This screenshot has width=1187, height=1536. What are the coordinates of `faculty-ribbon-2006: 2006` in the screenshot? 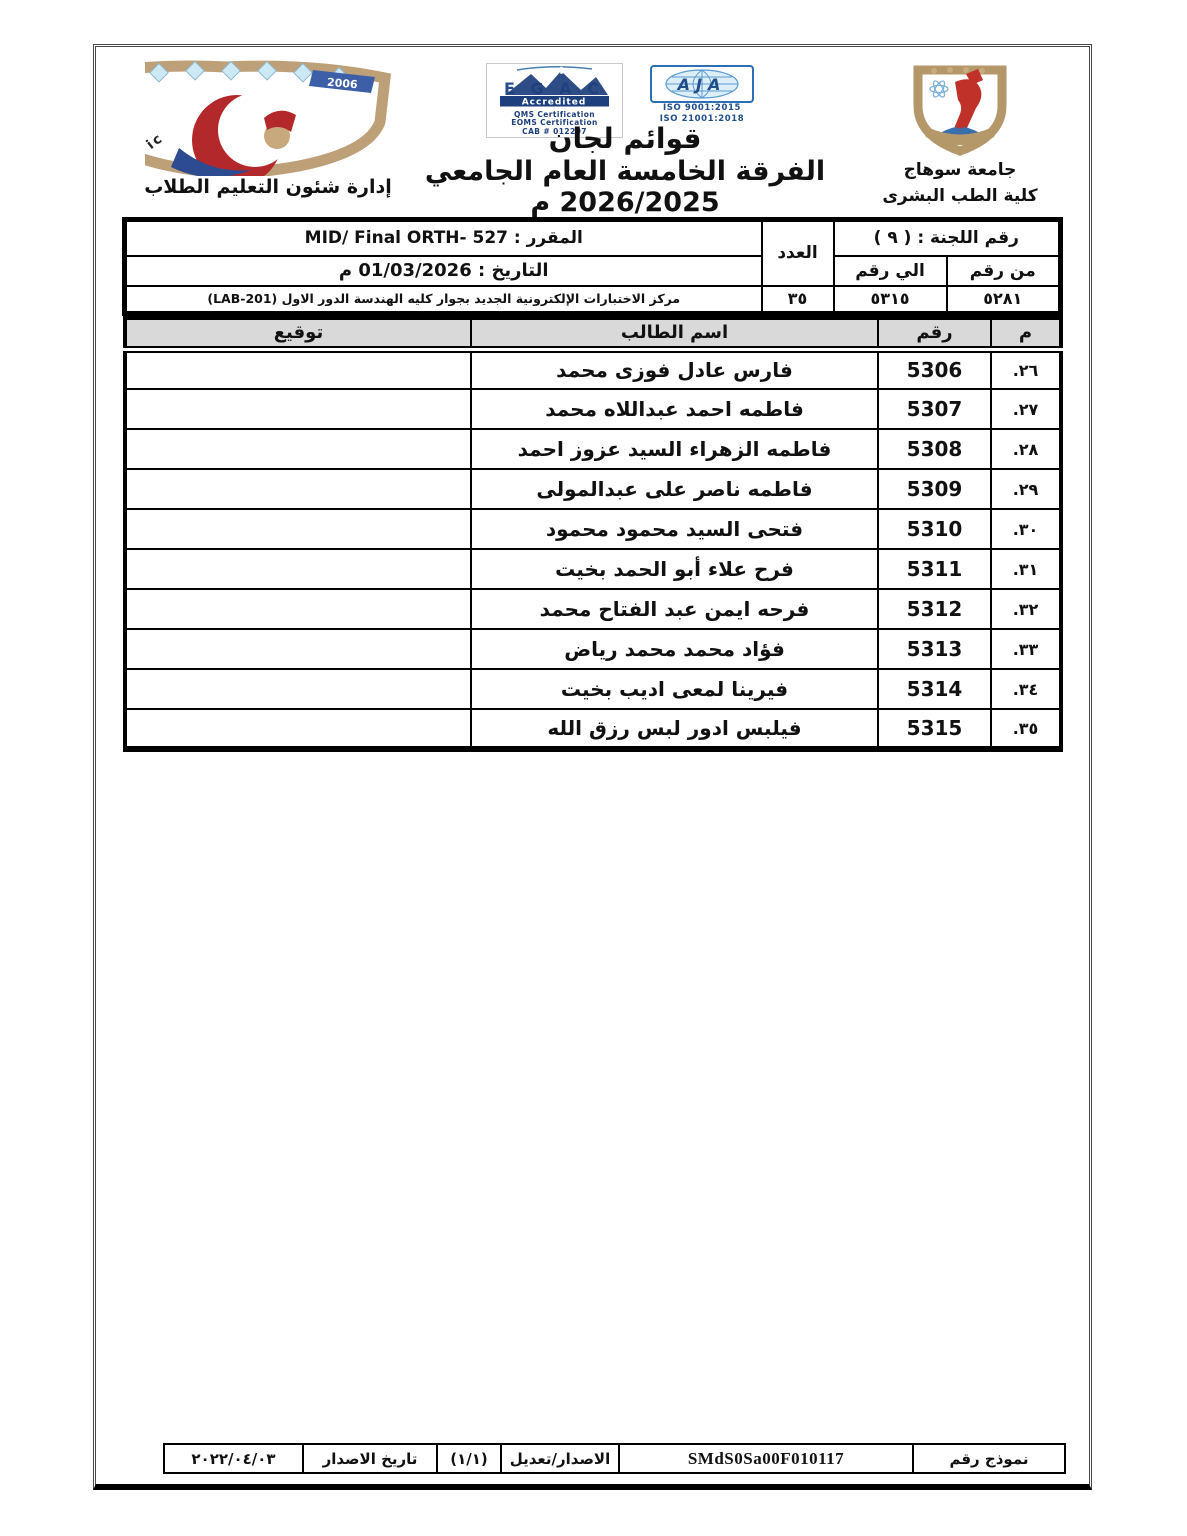 It's located at (342, 81).